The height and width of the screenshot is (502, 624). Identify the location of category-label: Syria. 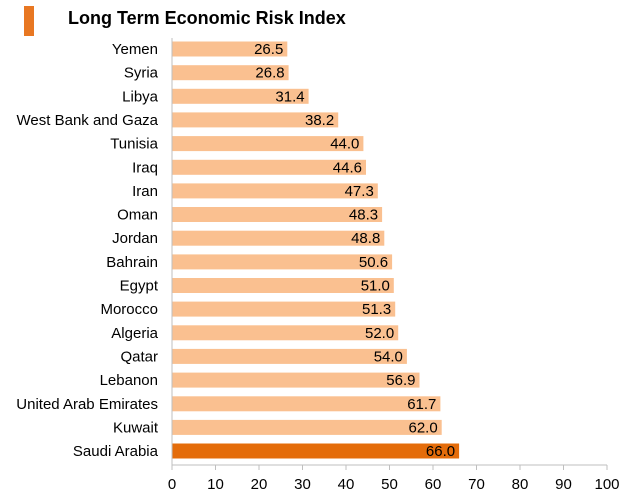
(141, 73).